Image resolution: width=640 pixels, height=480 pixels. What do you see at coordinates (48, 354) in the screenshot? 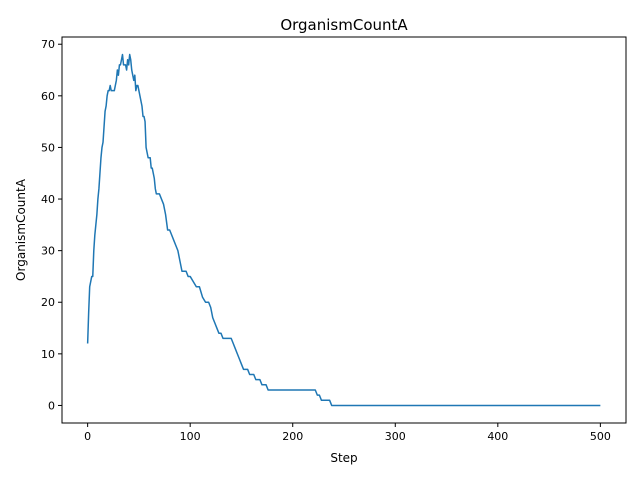
I see `y-tick-label: 10` at bounding box center [48, 354].